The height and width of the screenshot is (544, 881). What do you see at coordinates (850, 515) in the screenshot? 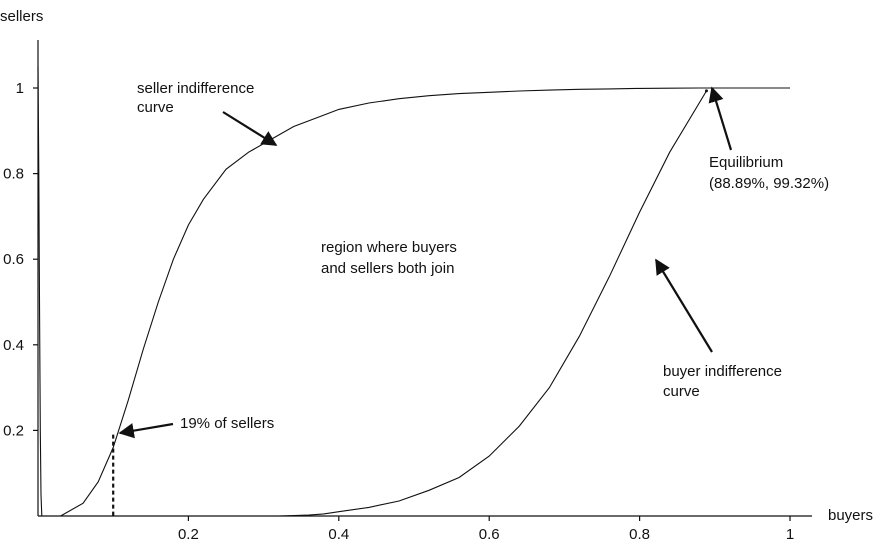
I see `x-axis-title: buyers` at bounding box center [850, 515].